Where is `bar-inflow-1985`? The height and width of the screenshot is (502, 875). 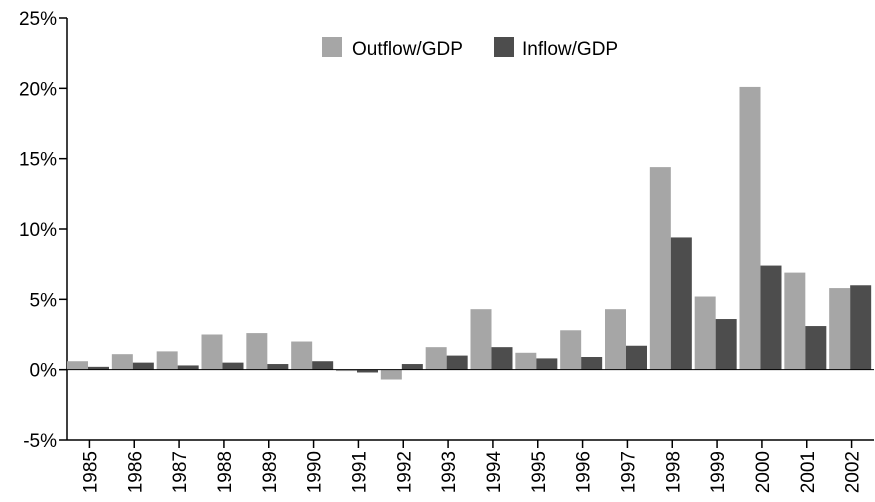
bar-inflow-1985 is located at coordinates (98, 368).